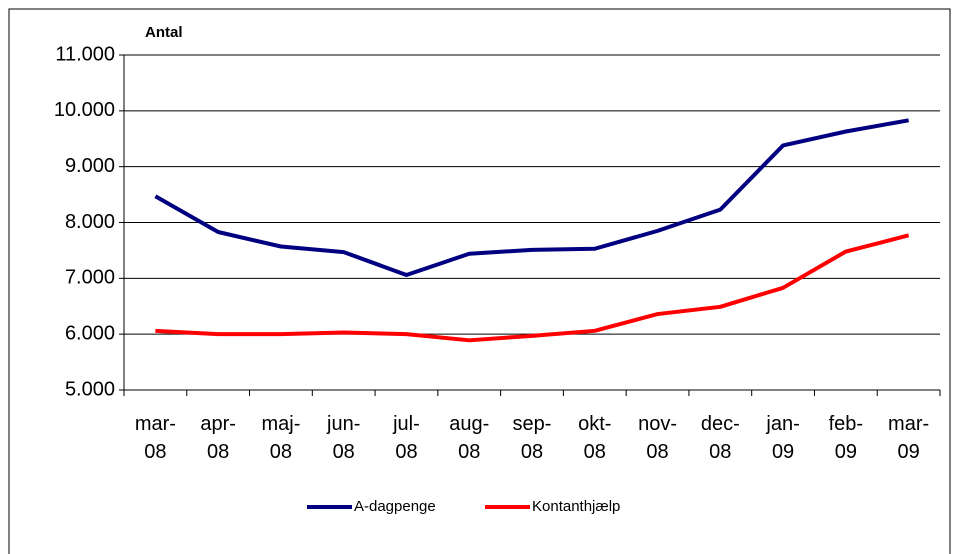 This screenshot has width=959, height=554. Describe the element at coordinates (85, 54) in the screenshot. I see `y-tick-label: 11.000` at that location.